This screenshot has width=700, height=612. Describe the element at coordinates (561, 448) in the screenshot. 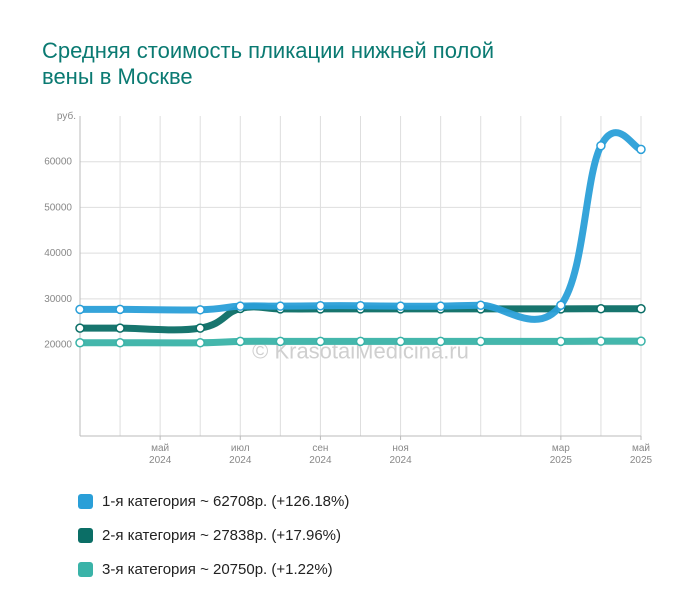

I see `x-tick-label-month: мар` at that location.